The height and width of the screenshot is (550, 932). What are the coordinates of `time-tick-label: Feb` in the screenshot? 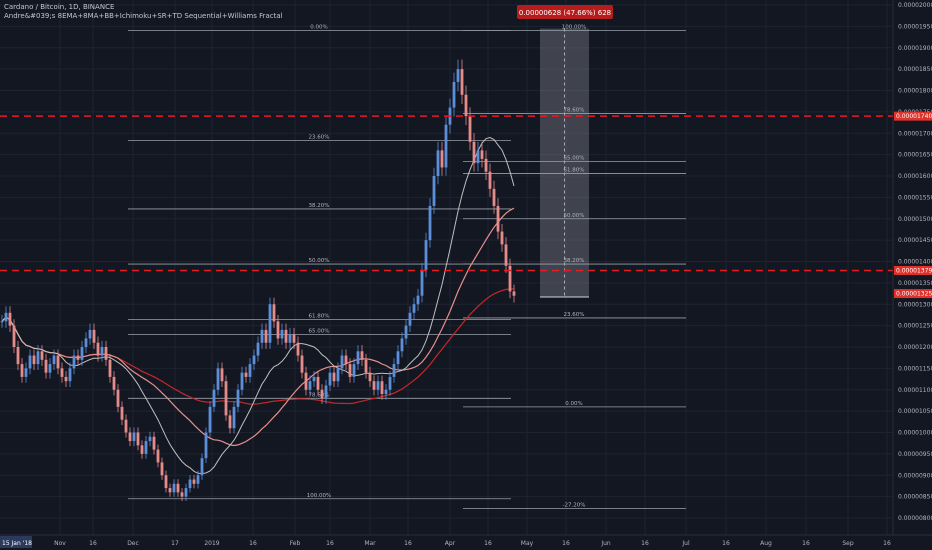 It's located at (295, 543).